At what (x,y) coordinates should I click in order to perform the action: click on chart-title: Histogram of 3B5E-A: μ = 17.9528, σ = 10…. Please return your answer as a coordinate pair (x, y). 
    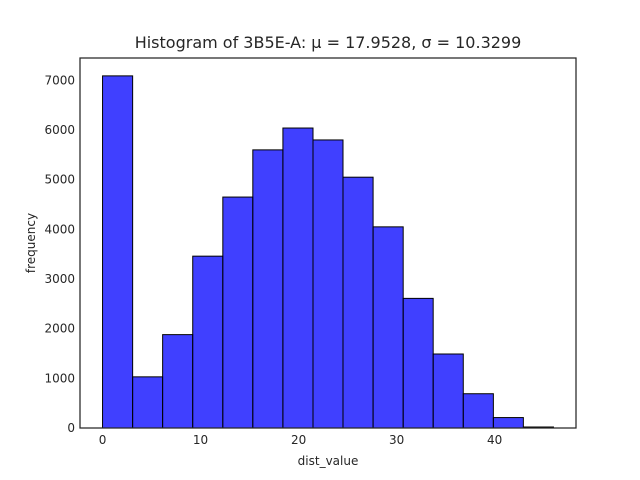
    Looking at the image, I should click on (328, 42).